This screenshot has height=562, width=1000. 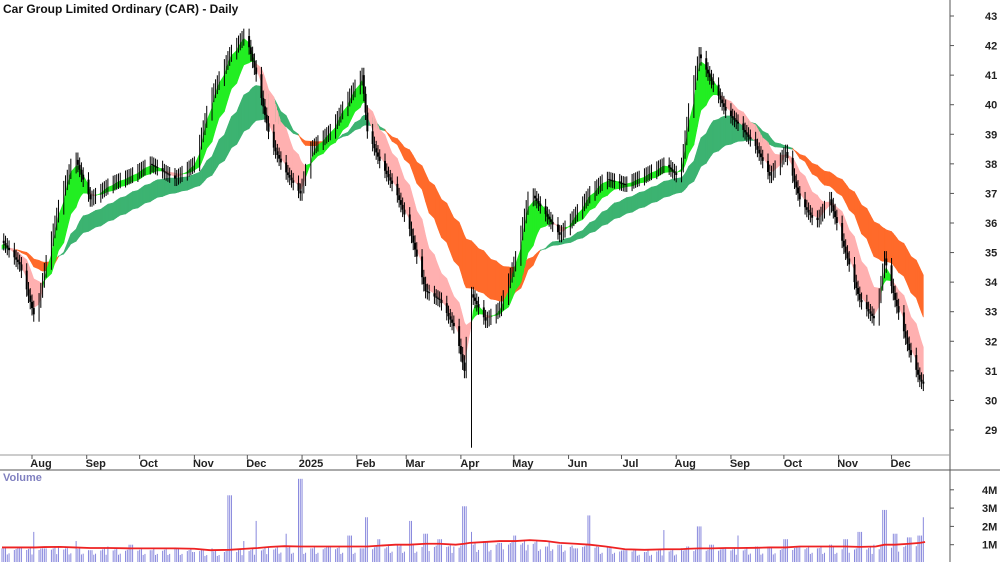 What do you see at coordinates (22, 478) in the screenshot?
I see `volume-label: Volume` at bounding box center [22, 478].